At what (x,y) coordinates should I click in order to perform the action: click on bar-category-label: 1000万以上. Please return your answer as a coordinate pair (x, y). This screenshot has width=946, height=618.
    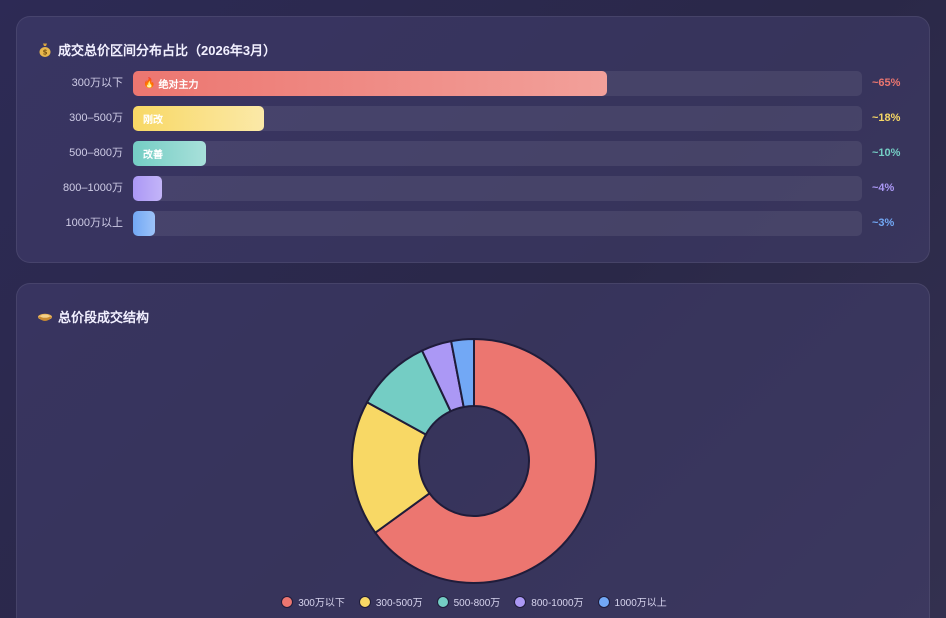
    Looking at the image, I should click on (94, 223).